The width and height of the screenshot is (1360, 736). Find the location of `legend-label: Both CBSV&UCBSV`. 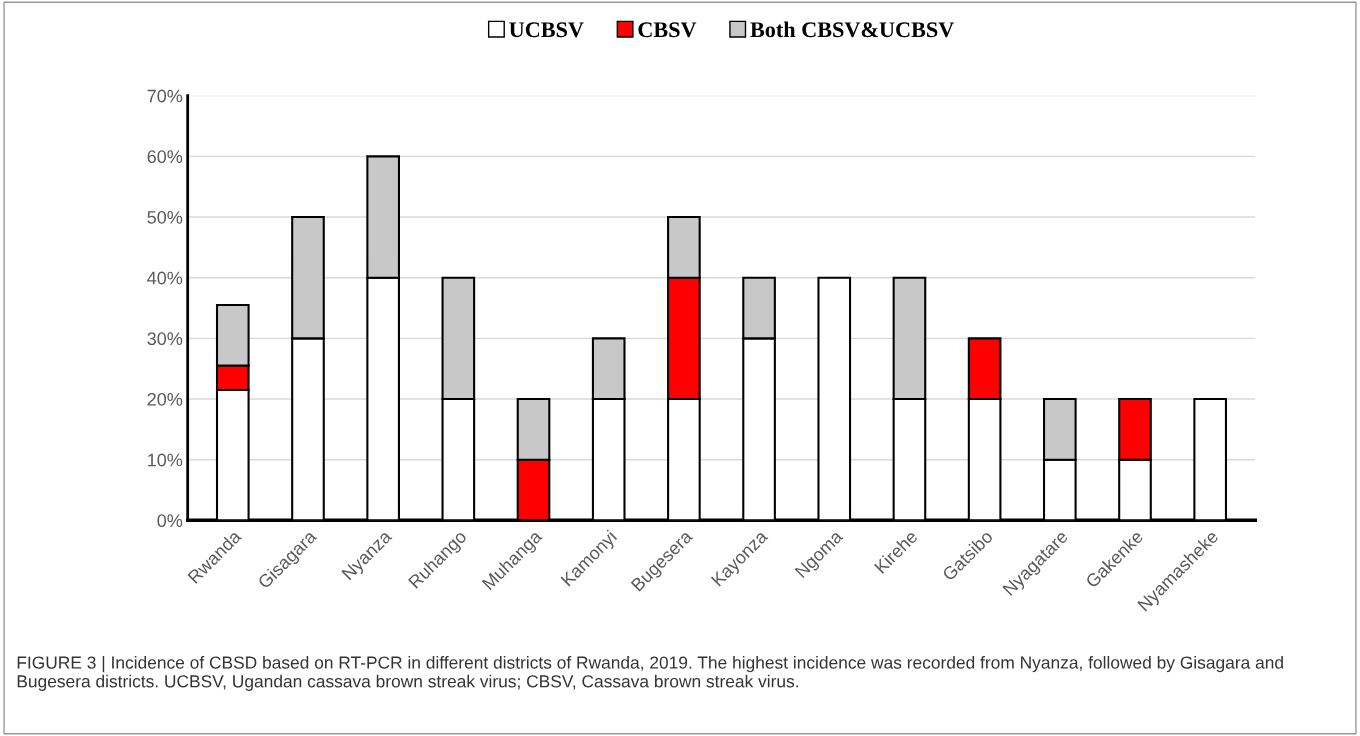

legend-label: Both CBSV&UCBSV is located at coordinates (852, 29).